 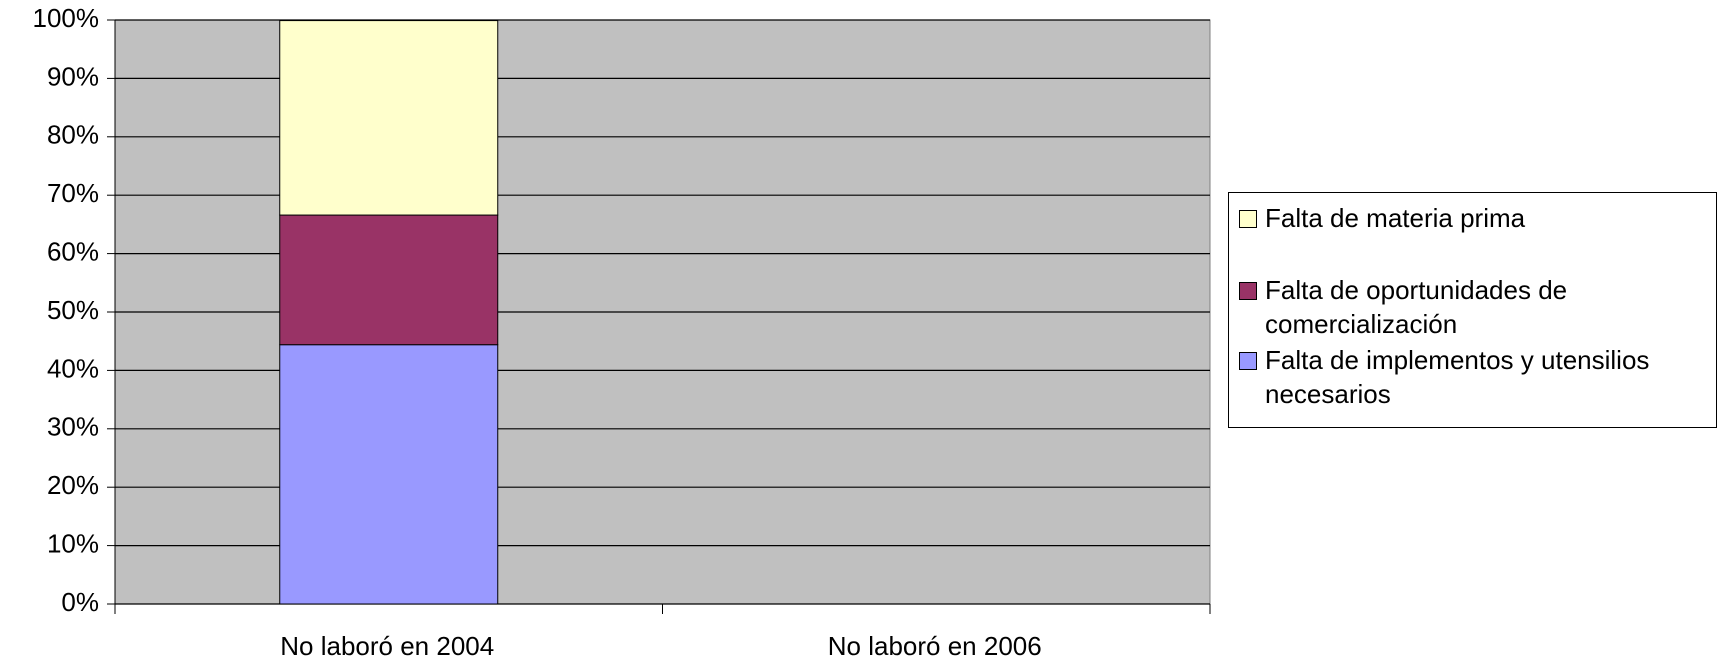 What do you see at coordinates (73, 310) in the screenshot?
I see `y-tick-label: 50%` at bounding box center [73, 310].